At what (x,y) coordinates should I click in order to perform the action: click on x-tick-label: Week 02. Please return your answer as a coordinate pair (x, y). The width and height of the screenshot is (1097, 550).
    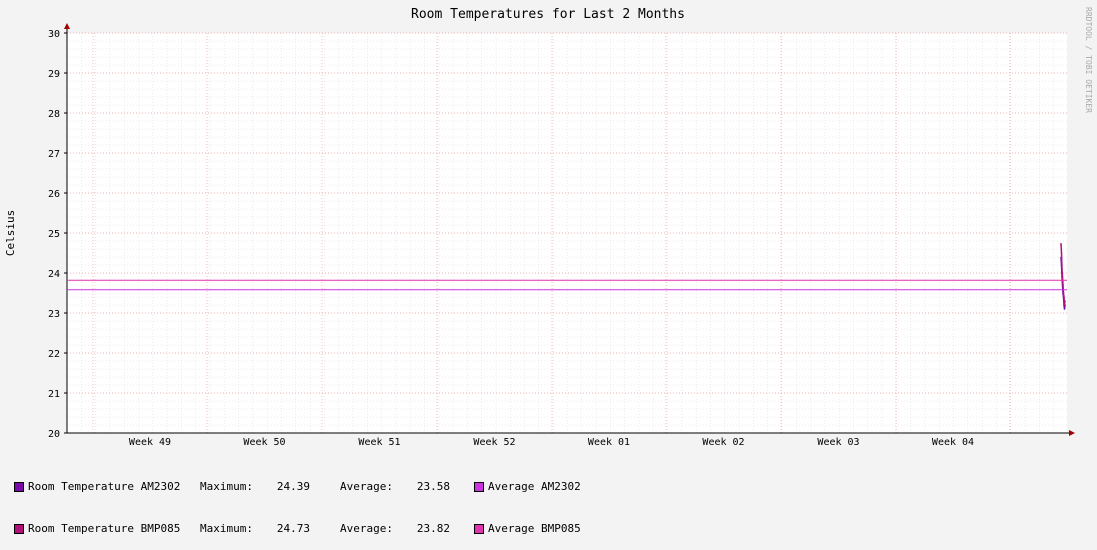
    Looking at the image, I should click on (723, 442).